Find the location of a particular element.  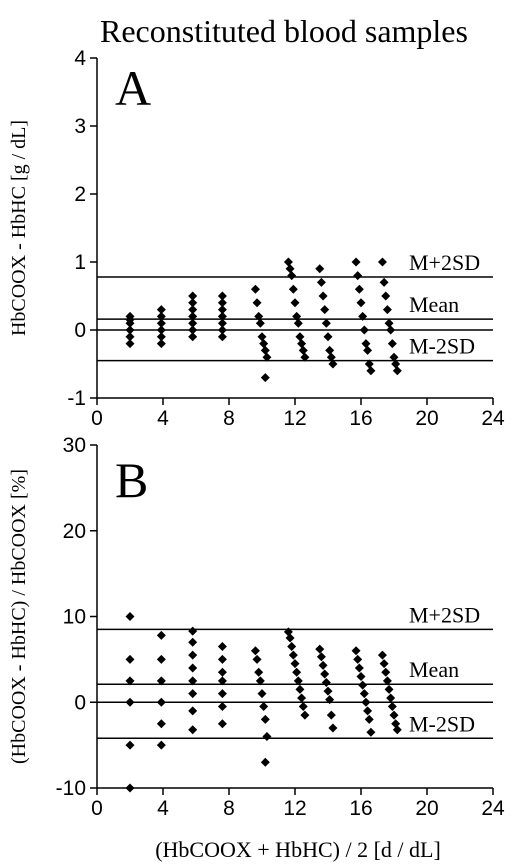

reference-line-label: M-2SD is located at coordinates (442, 723).